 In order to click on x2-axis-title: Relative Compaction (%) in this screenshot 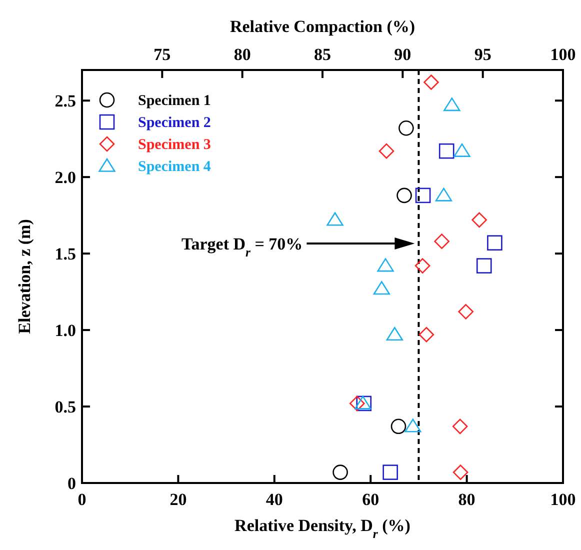, I will do `click(323, 26)`.